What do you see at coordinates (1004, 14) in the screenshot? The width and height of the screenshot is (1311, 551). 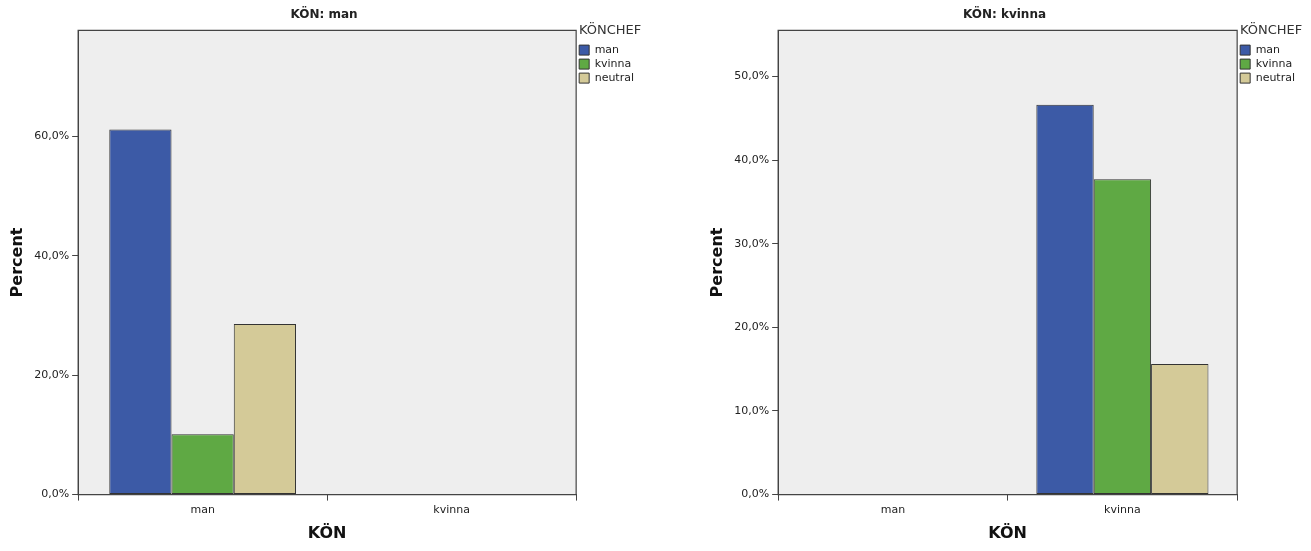 I see `chart-title: KÖN: kvinna` at bounding box center [1004, 14].